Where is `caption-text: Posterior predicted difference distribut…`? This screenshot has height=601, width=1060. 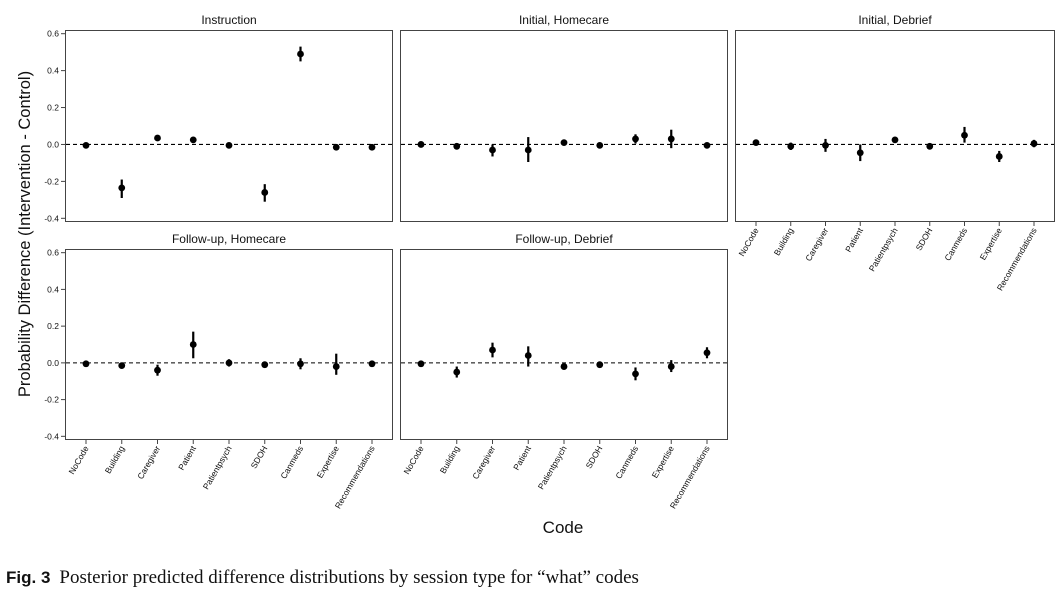 caption-text: Posterior predicted difference distribut… is located at coordinates (349, 577).